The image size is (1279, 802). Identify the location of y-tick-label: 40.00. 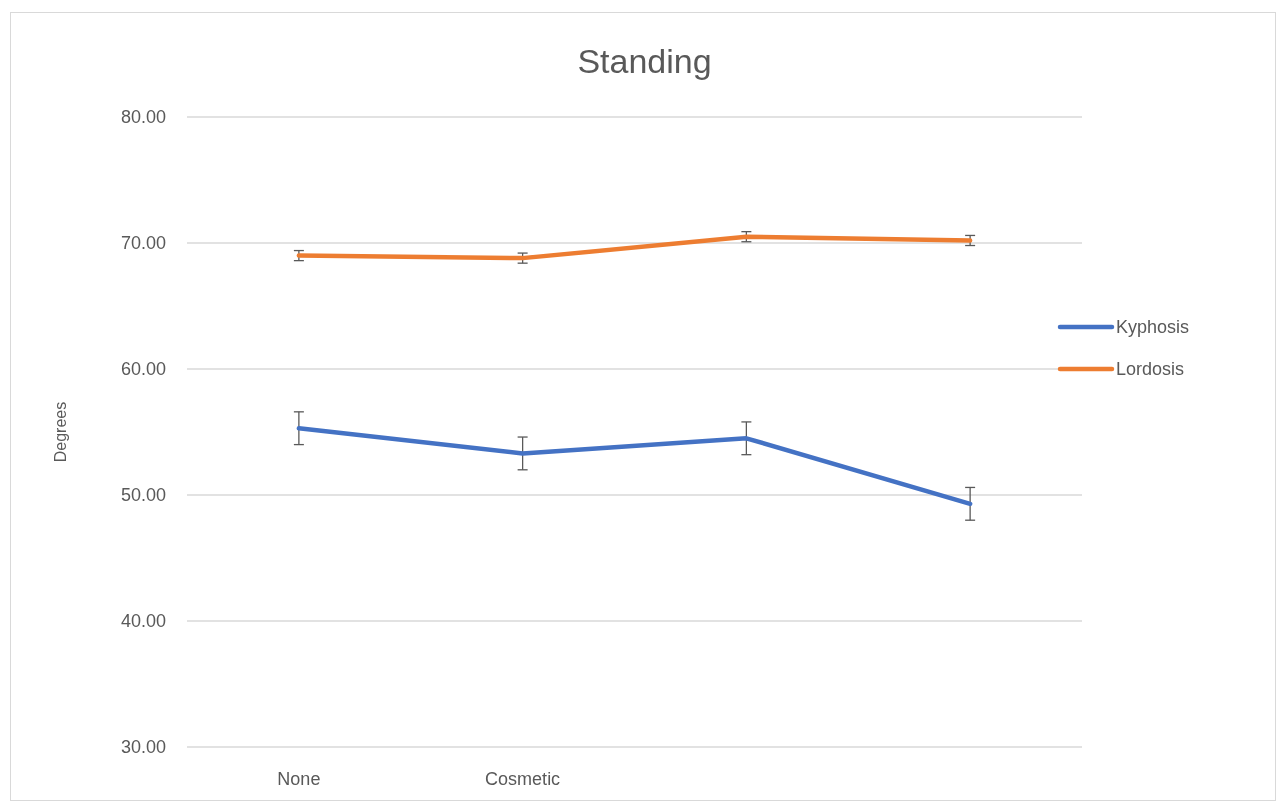
(143, 621).